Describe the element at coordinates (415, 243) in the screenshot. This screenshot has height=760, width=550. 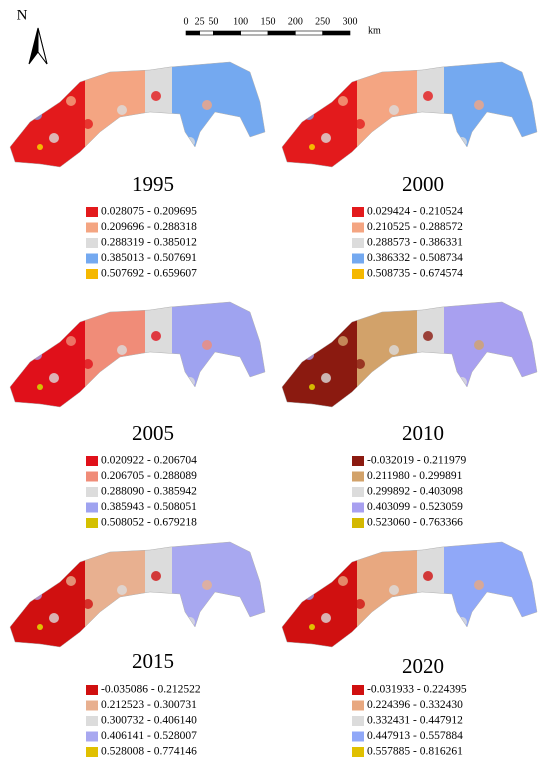
I see `legend-label: 0.288573 - 0.386331` at that location.